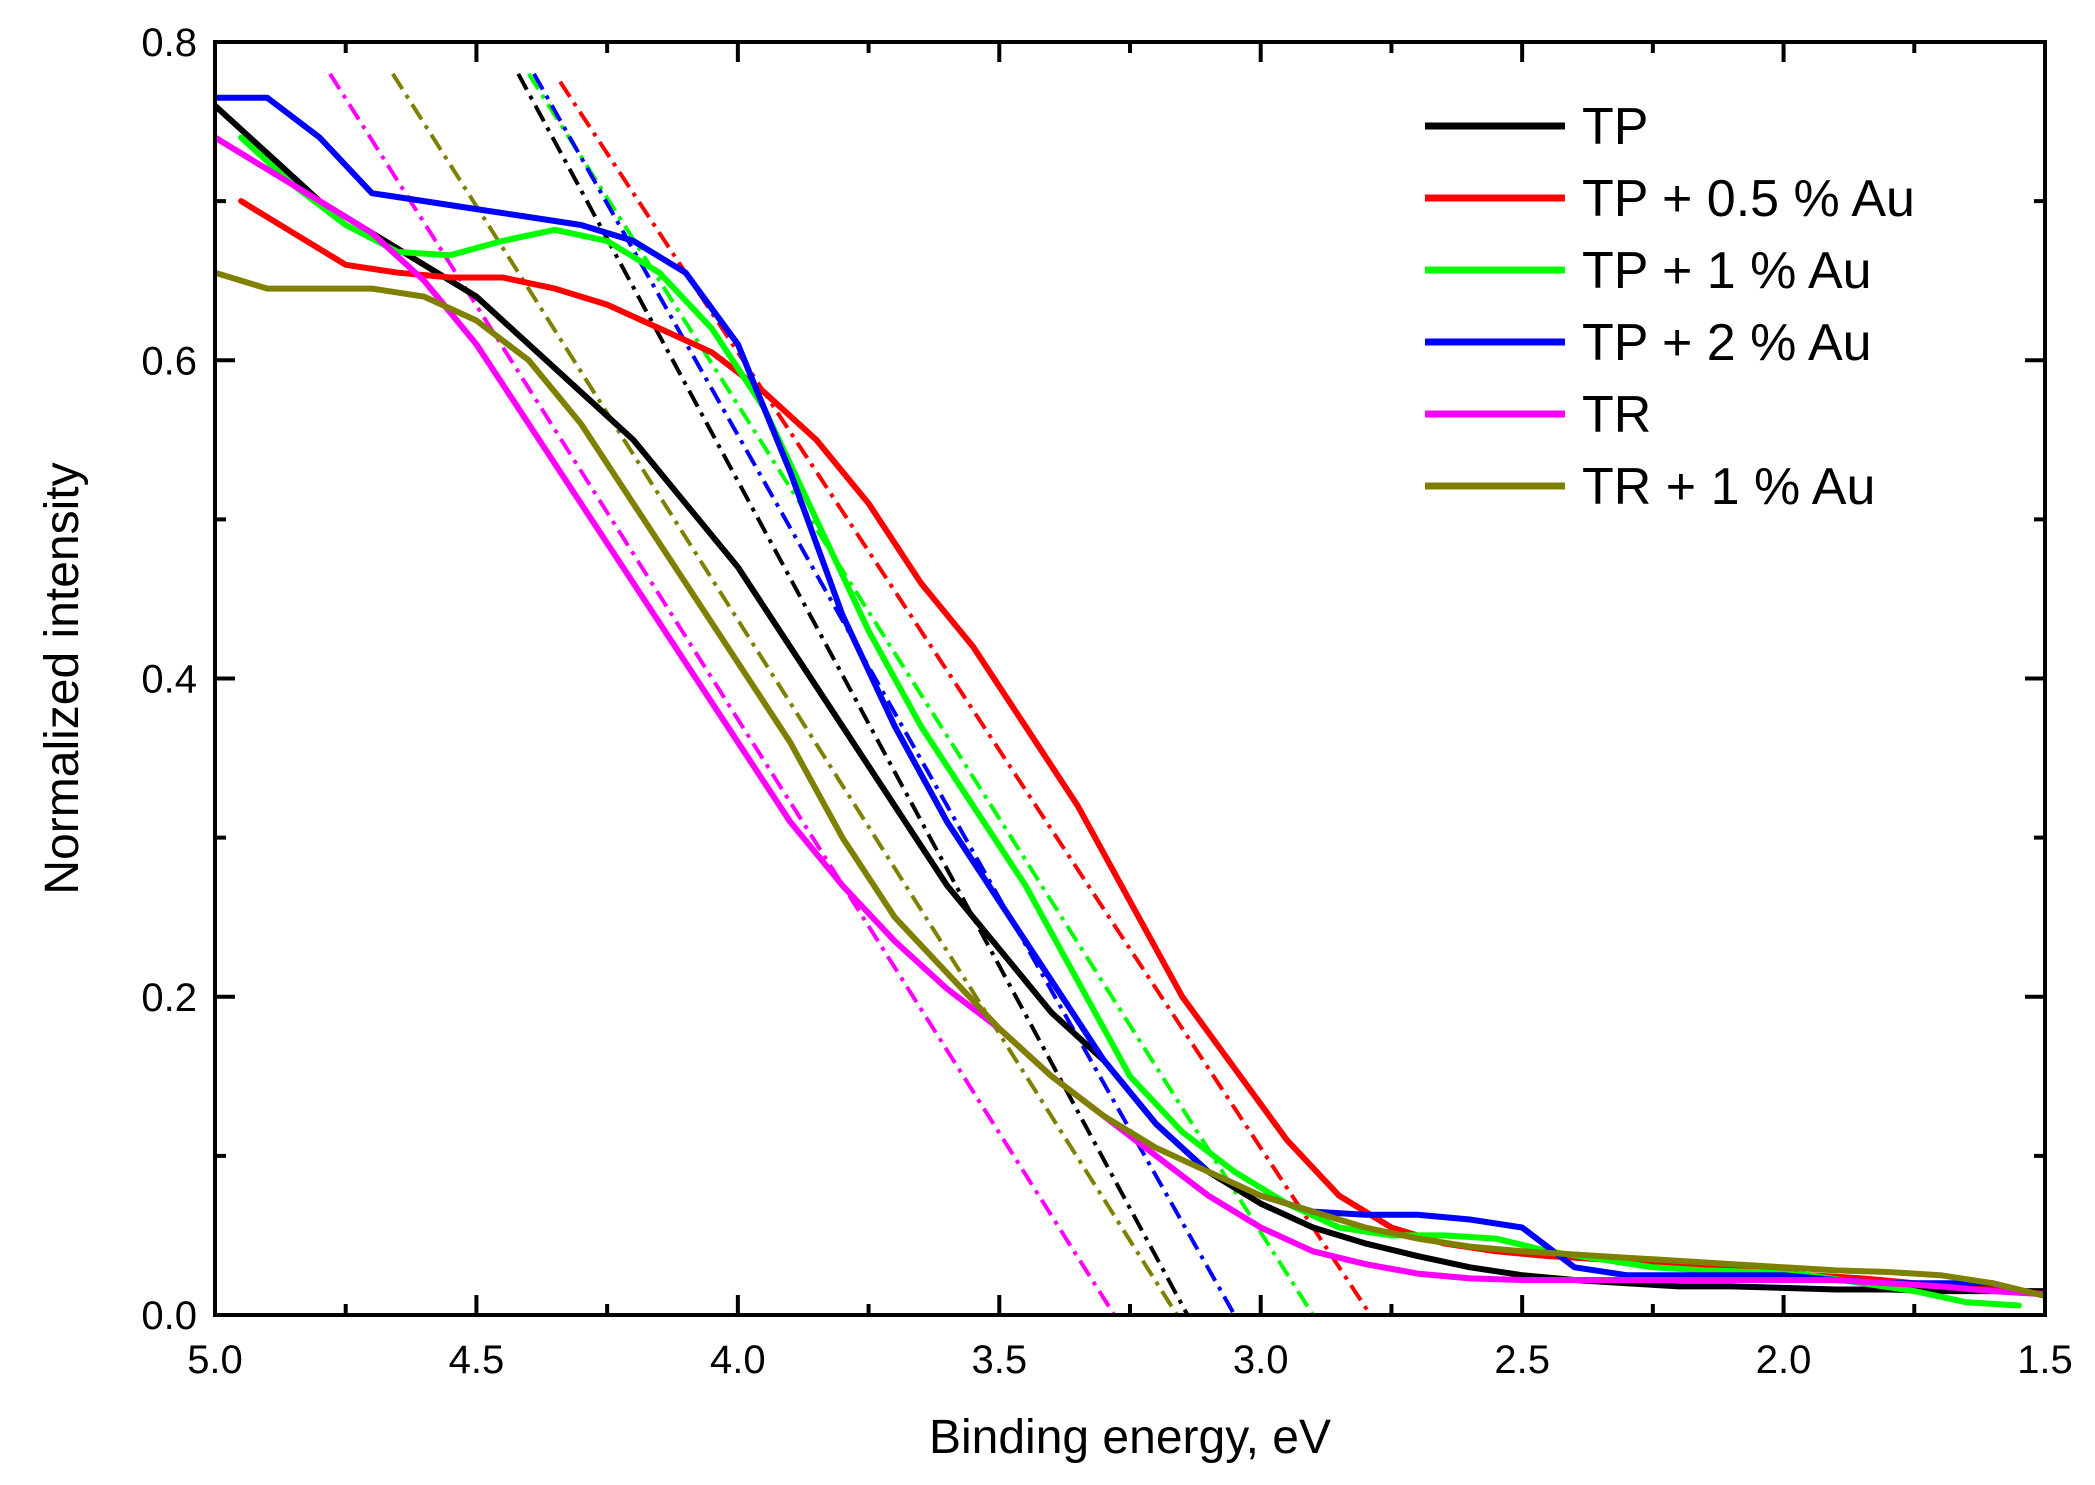 The width and height of the screenshot is (2095, 1485). I want to click on y-tick-label: 0.0, so click(169, 1316).